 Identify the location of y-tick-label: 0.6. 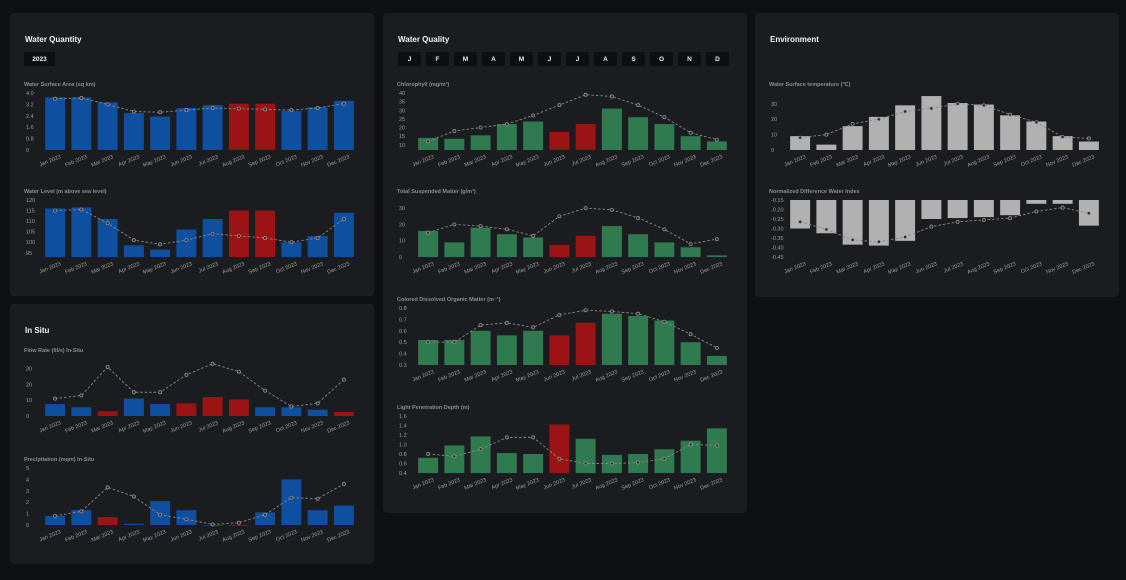
(403, 465).